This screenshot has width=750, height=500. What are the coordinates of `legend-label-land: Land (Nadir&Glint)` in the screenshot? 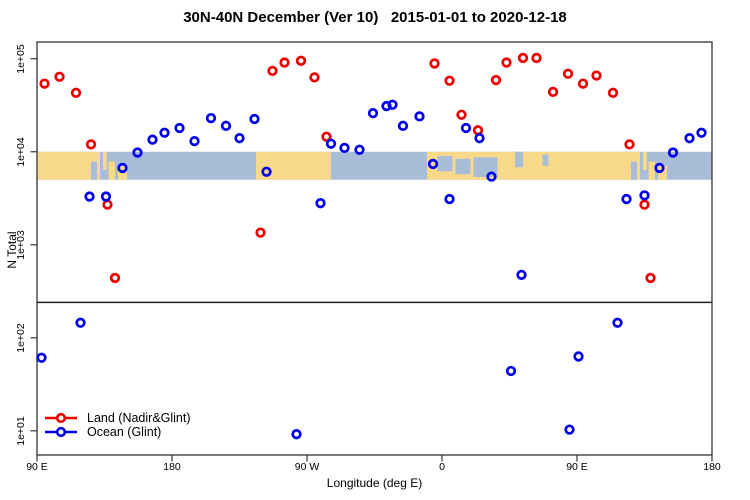 It's located at (139, 418).